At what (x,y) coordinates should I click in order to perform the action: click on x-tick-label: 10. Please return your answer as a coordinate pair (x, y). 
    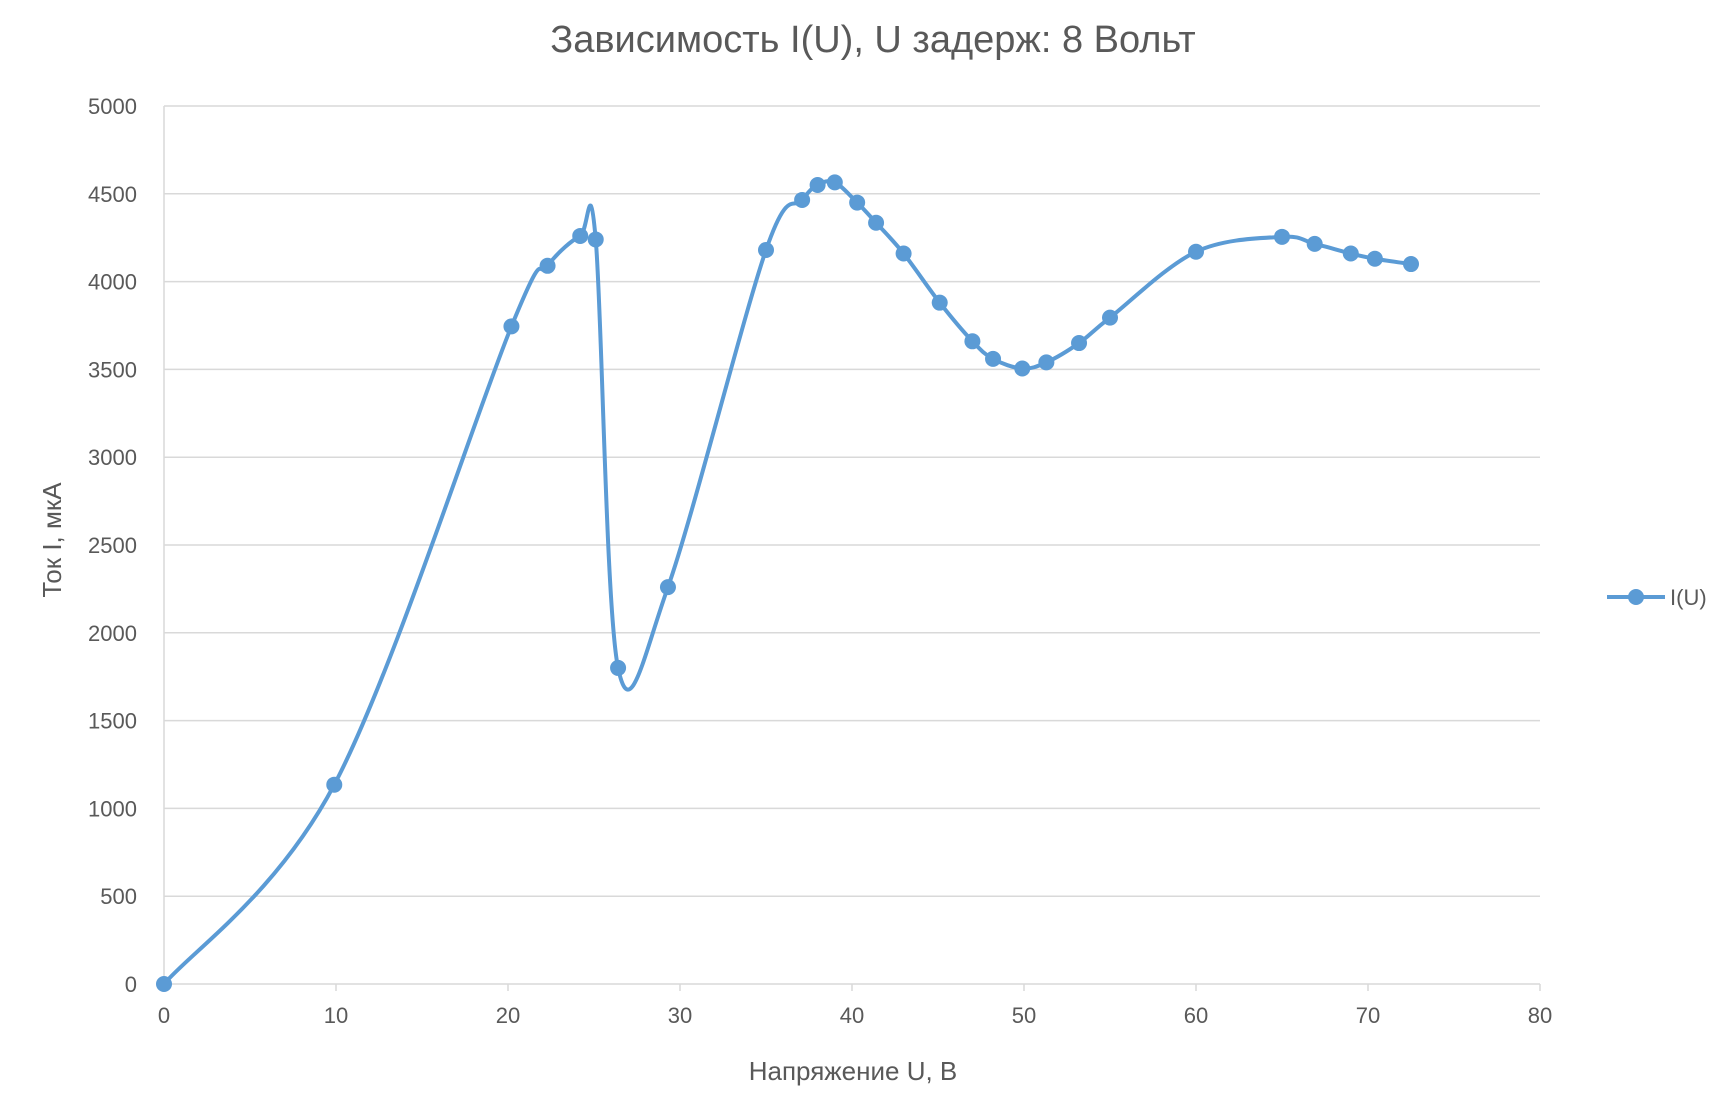
    Looking at the image, I should click on (336, 1015).